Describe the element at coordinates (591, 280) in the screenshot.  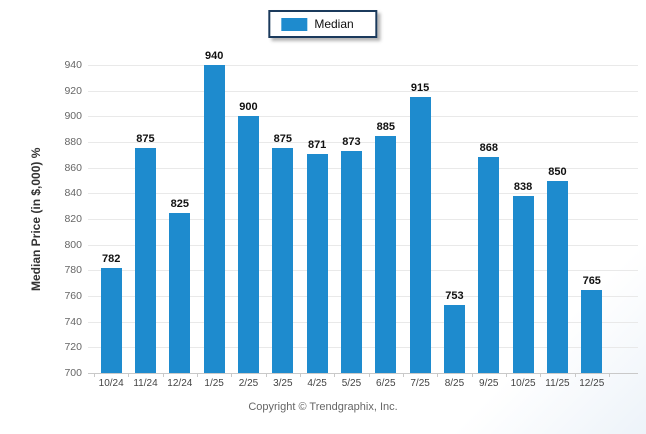
I see `bar-value-label-12/25: 765` at that location.